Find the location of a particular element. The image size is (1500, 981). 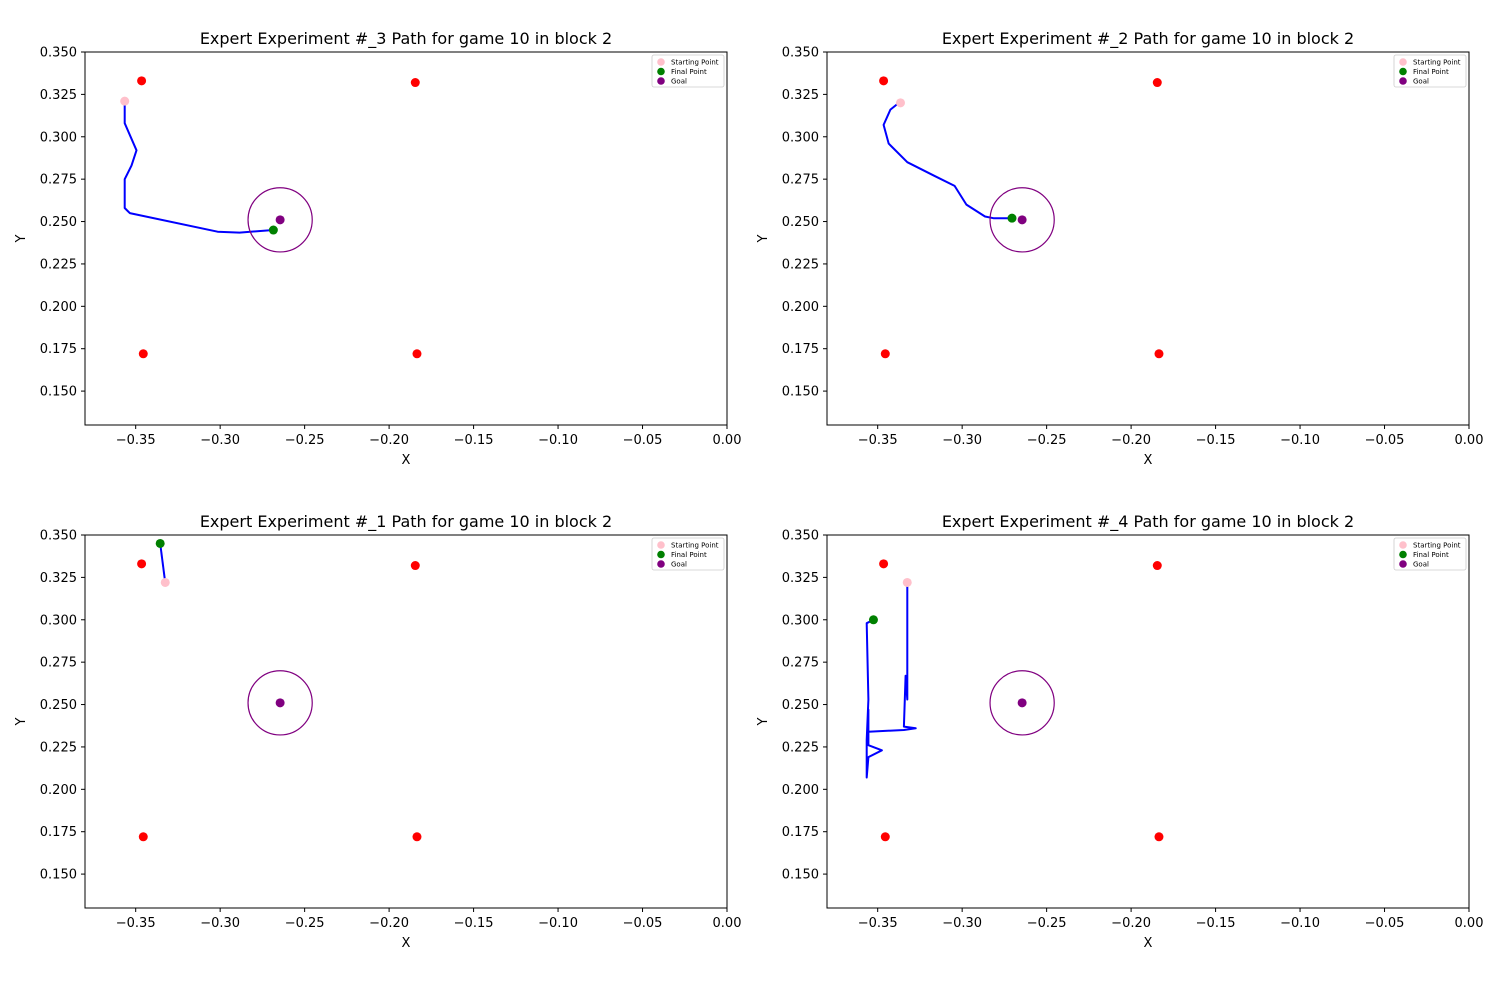

y-tick-label: 0.175 is located at coordinates (58, 349).